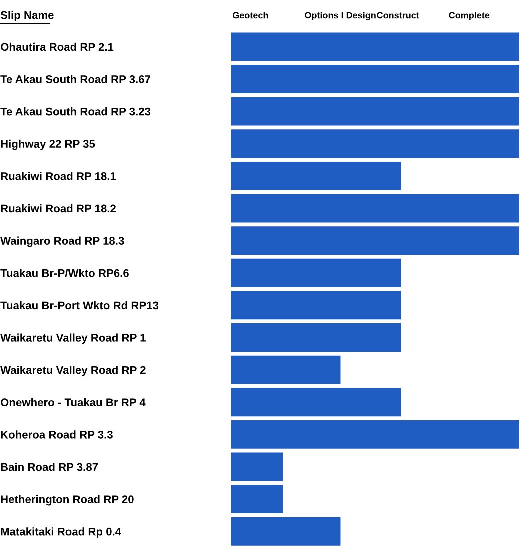 The width and height of the screenshot is (529, 550). Describe the element at coordinates (469, 16) in the screenshot. I see `text: Complete` at that location.